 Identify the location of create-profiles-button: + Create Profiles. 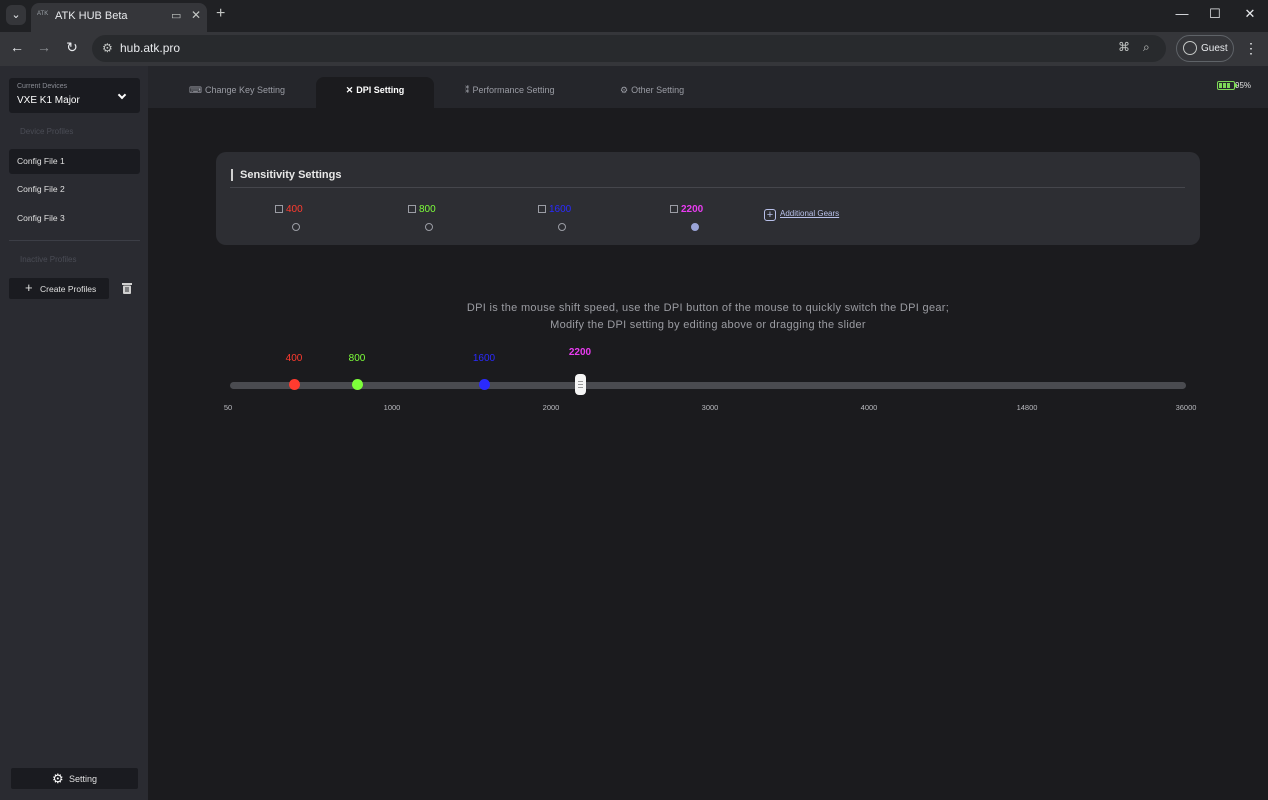
(59, 288).